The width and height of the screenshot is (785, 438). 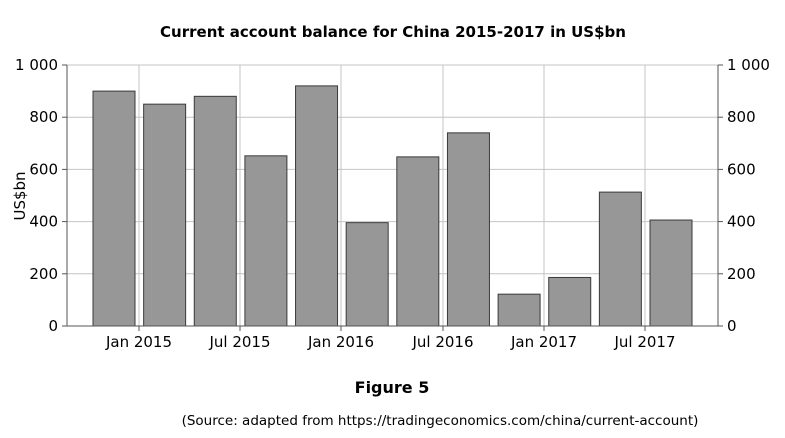 What do you see at coordinates (138, 342) in the screenshot?
I see `x-tick-label: Jan 2015` at bounding box center [138, 342].